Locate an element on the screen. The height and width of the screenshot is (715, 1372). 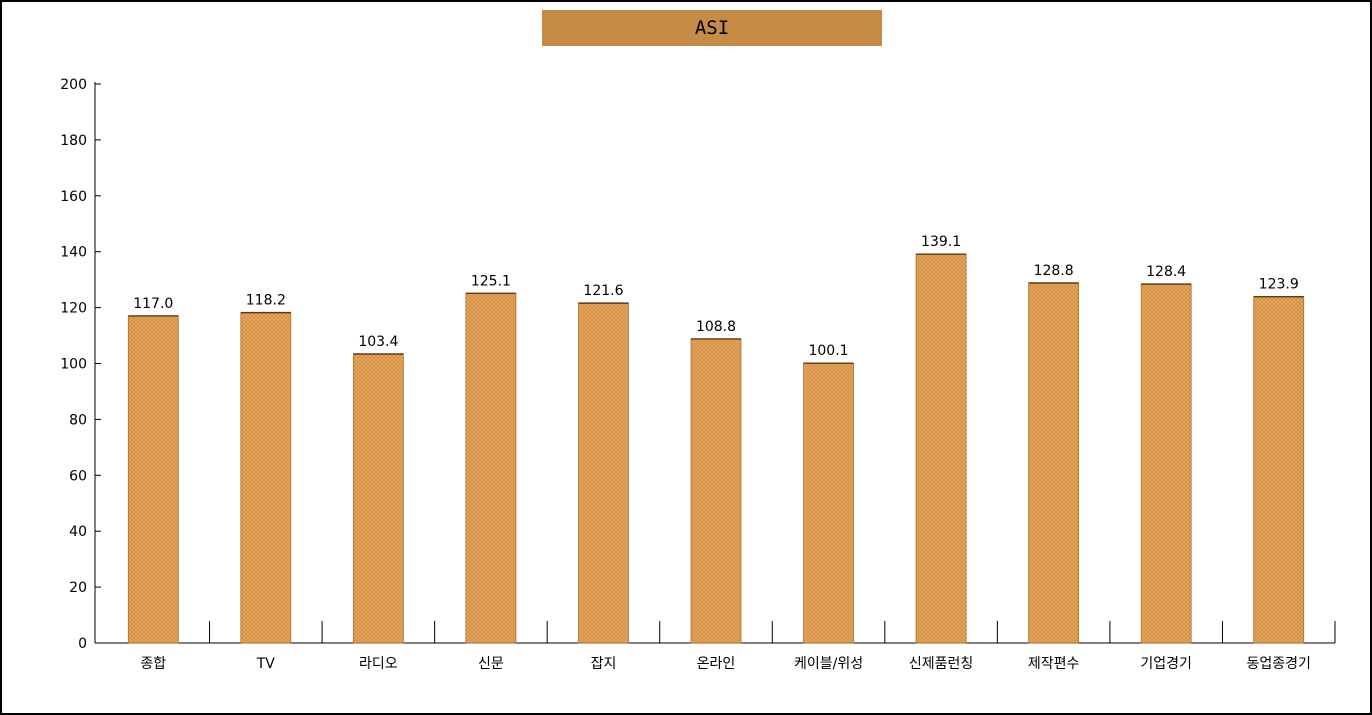
y-tick-label: 140 is located at coordinates (73, 253).